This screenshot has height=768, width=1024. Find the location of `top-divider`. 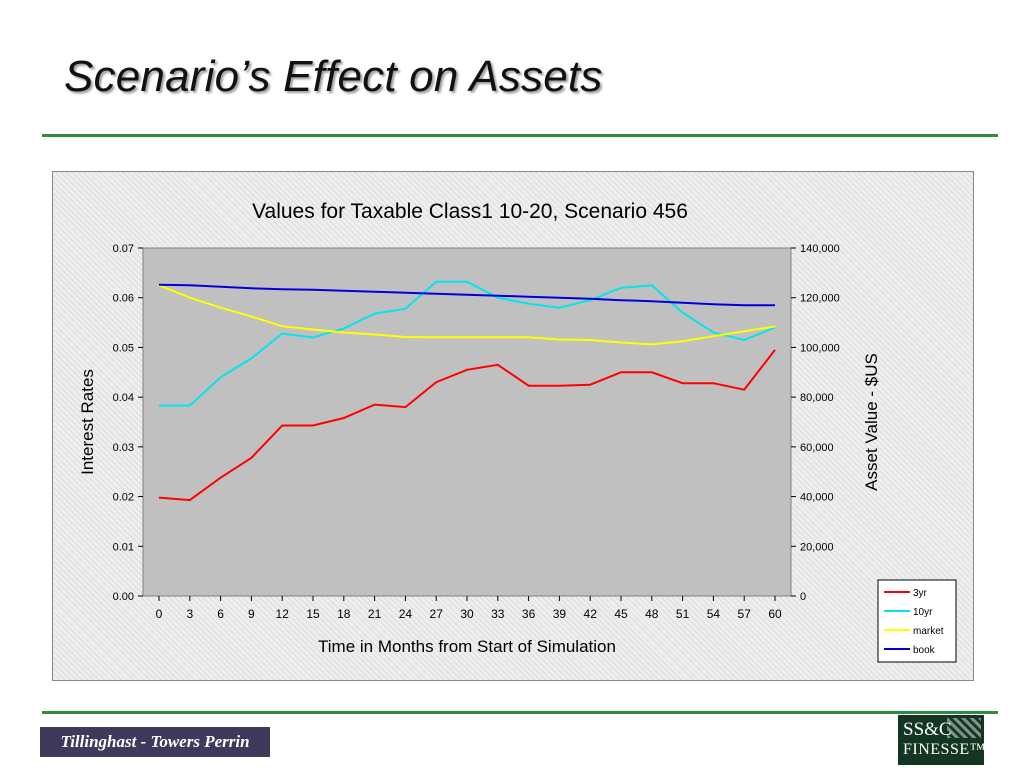

top-divider is located at coordinates (520, 135).